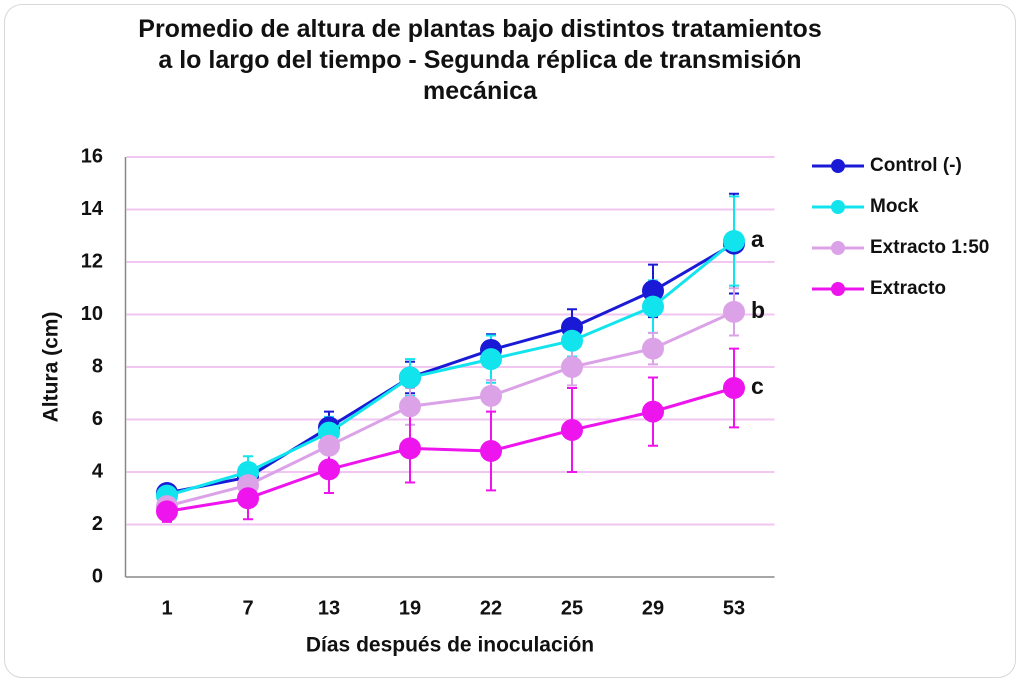  What do you see at coordinates (329, 608) in the screenshot?
I see `x-tick-label: 13` at bounding box center [329, 608].